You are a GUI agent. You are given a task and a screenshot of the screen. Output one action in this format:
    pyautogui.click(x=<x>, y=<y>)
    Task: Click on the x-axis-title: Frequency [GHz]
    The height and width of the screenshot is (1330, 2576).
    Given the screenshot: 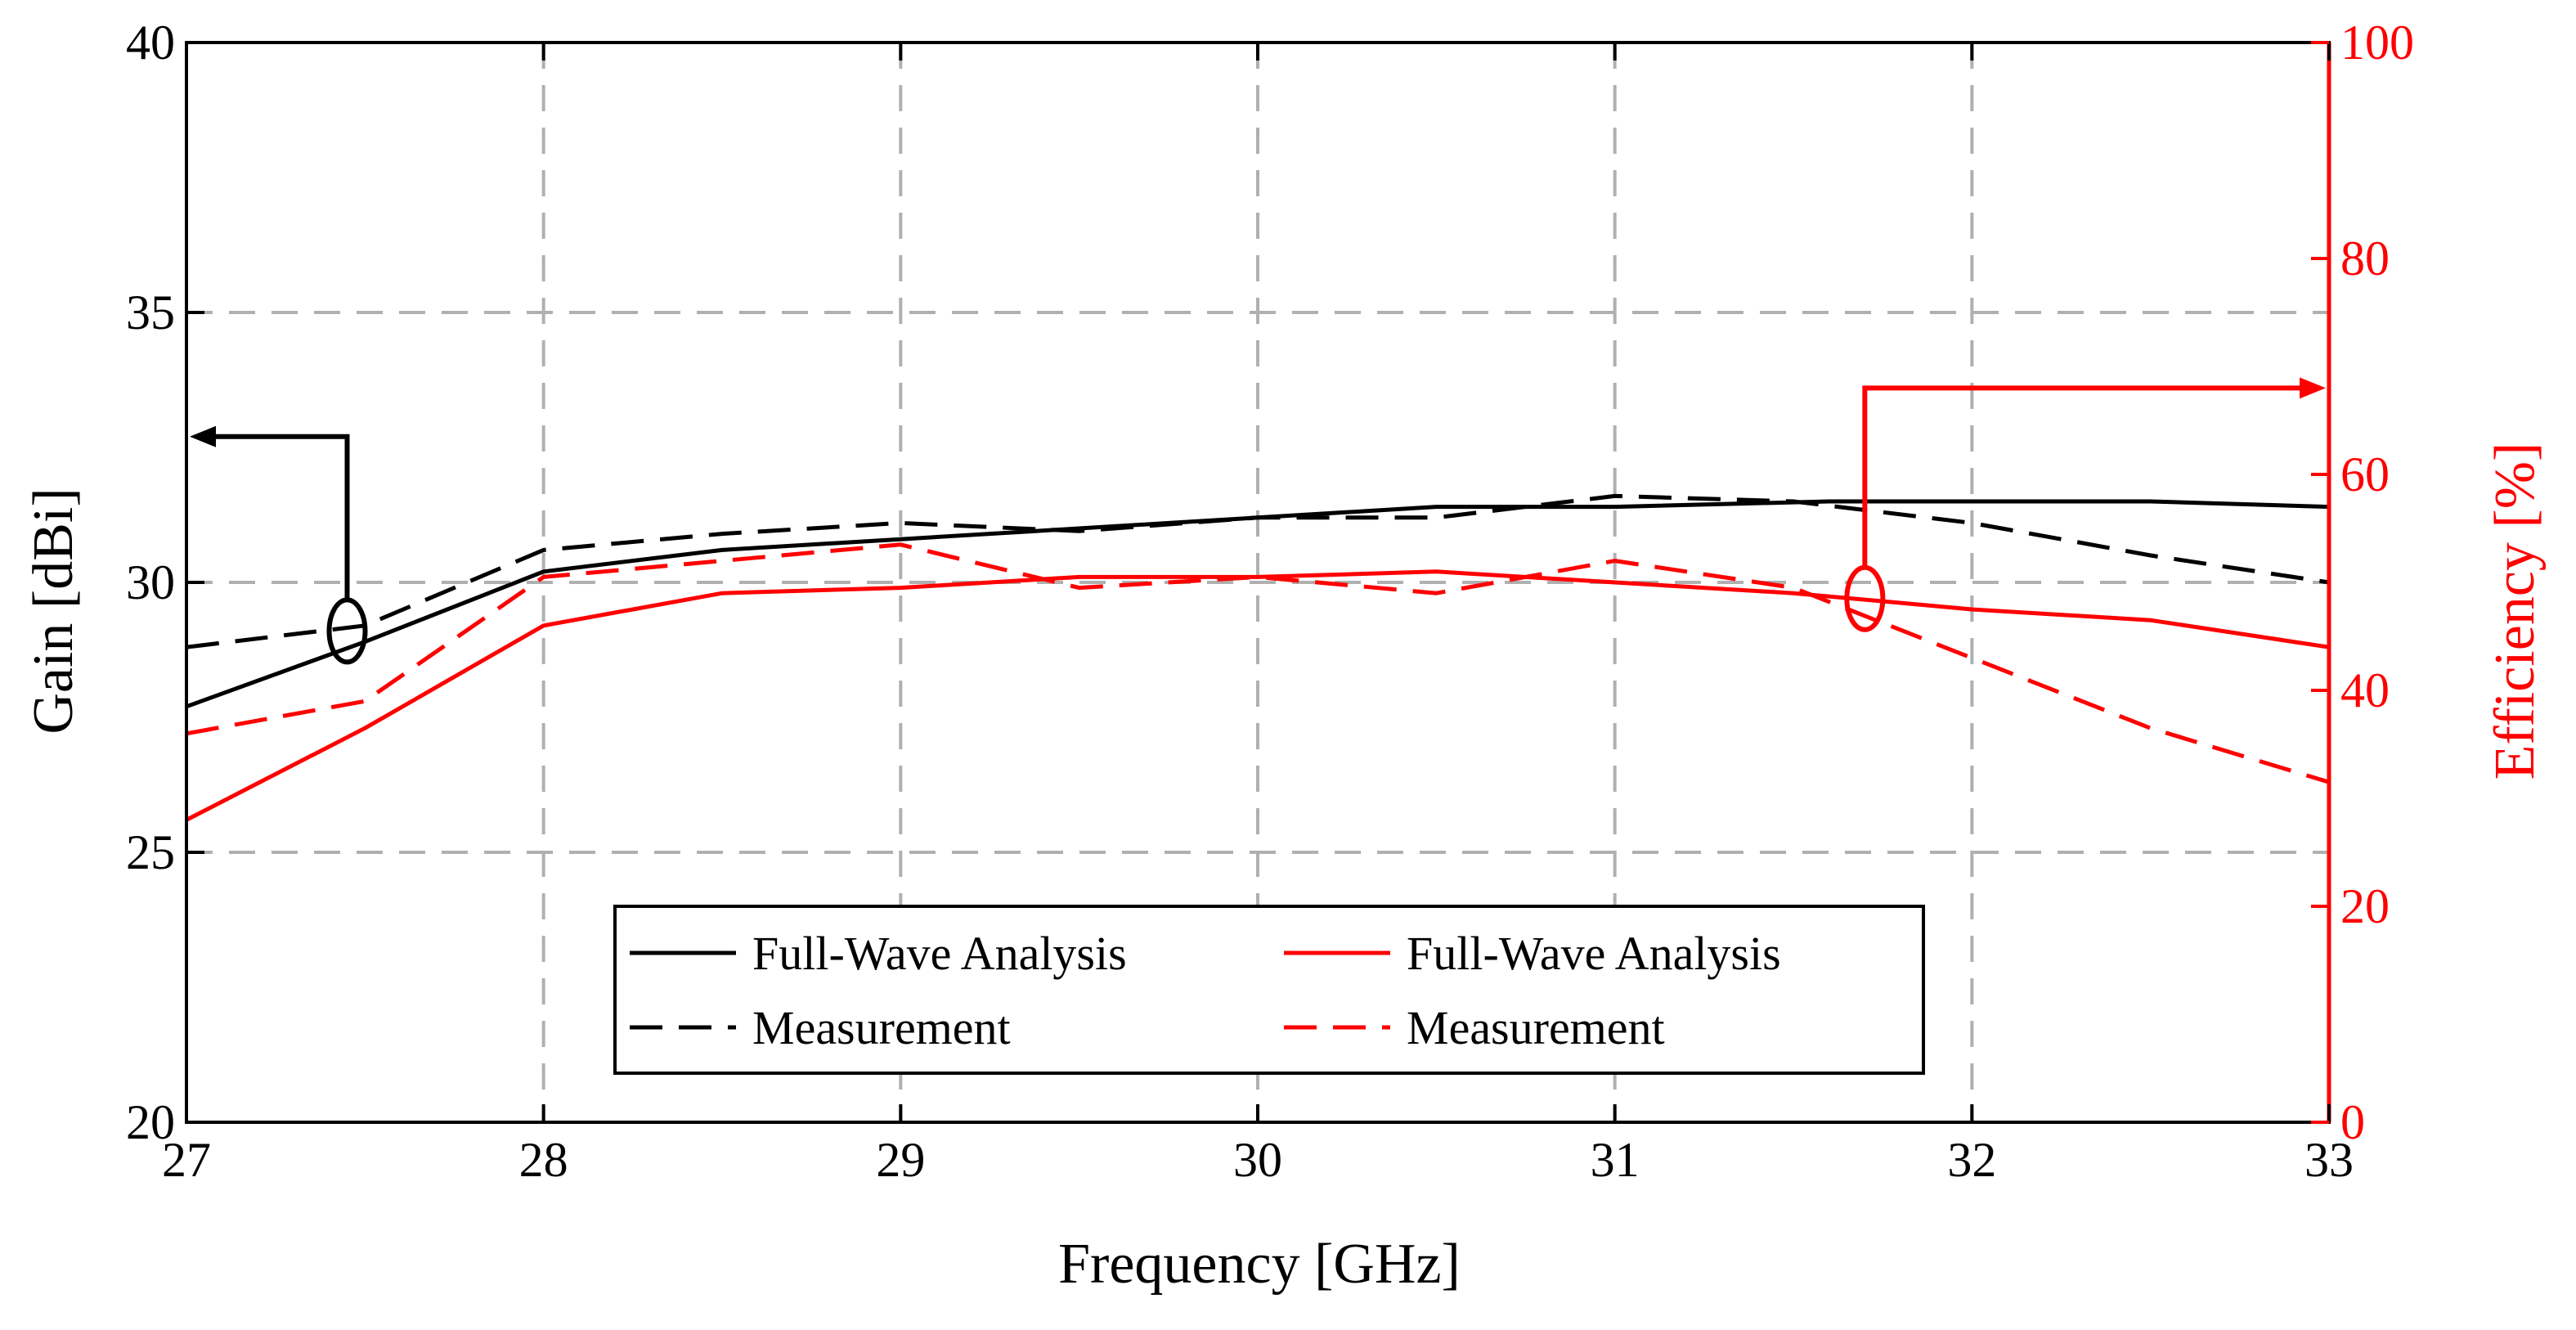 What is the action you would take?
    pyautogui.click(x=1259, y=1264)
    